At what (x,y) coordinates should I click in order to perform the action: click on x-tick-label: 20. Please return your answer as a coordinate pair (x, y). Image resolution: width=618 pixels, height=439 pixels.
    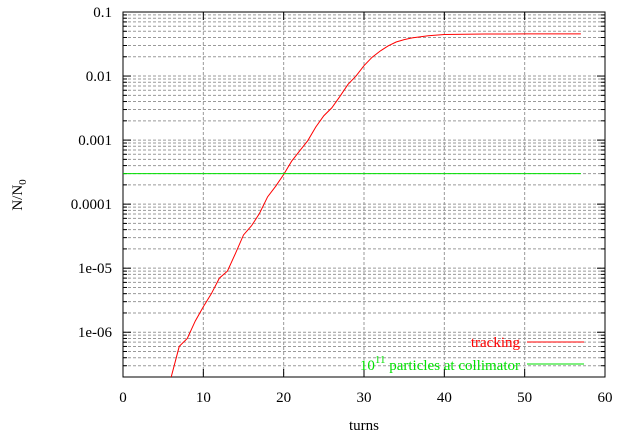
    Looking at the image, I should click on (283, 398).